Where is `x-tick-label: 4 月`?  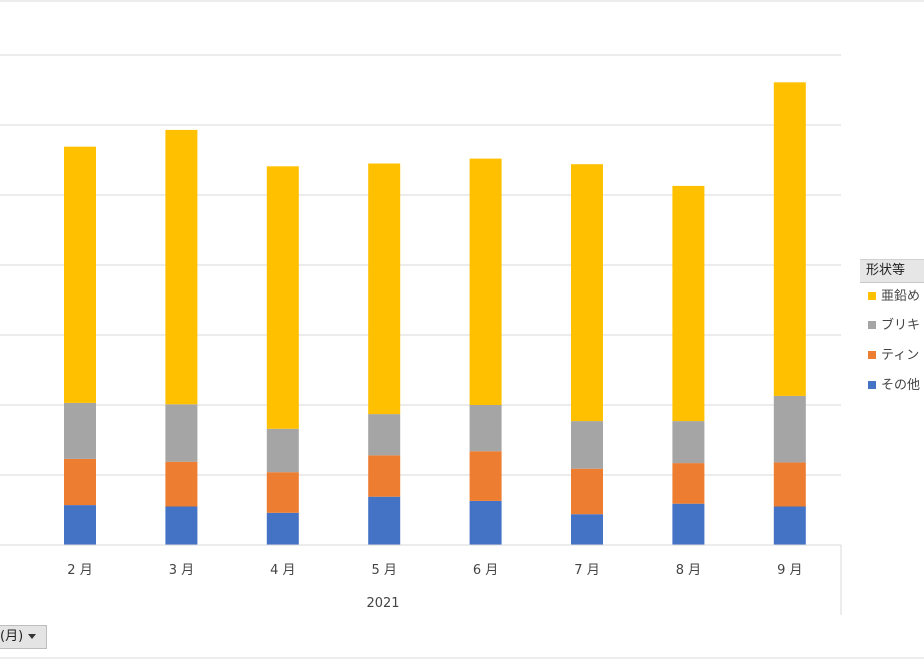
x-tick-label: 4 月 is located at coordinates (282, 570).